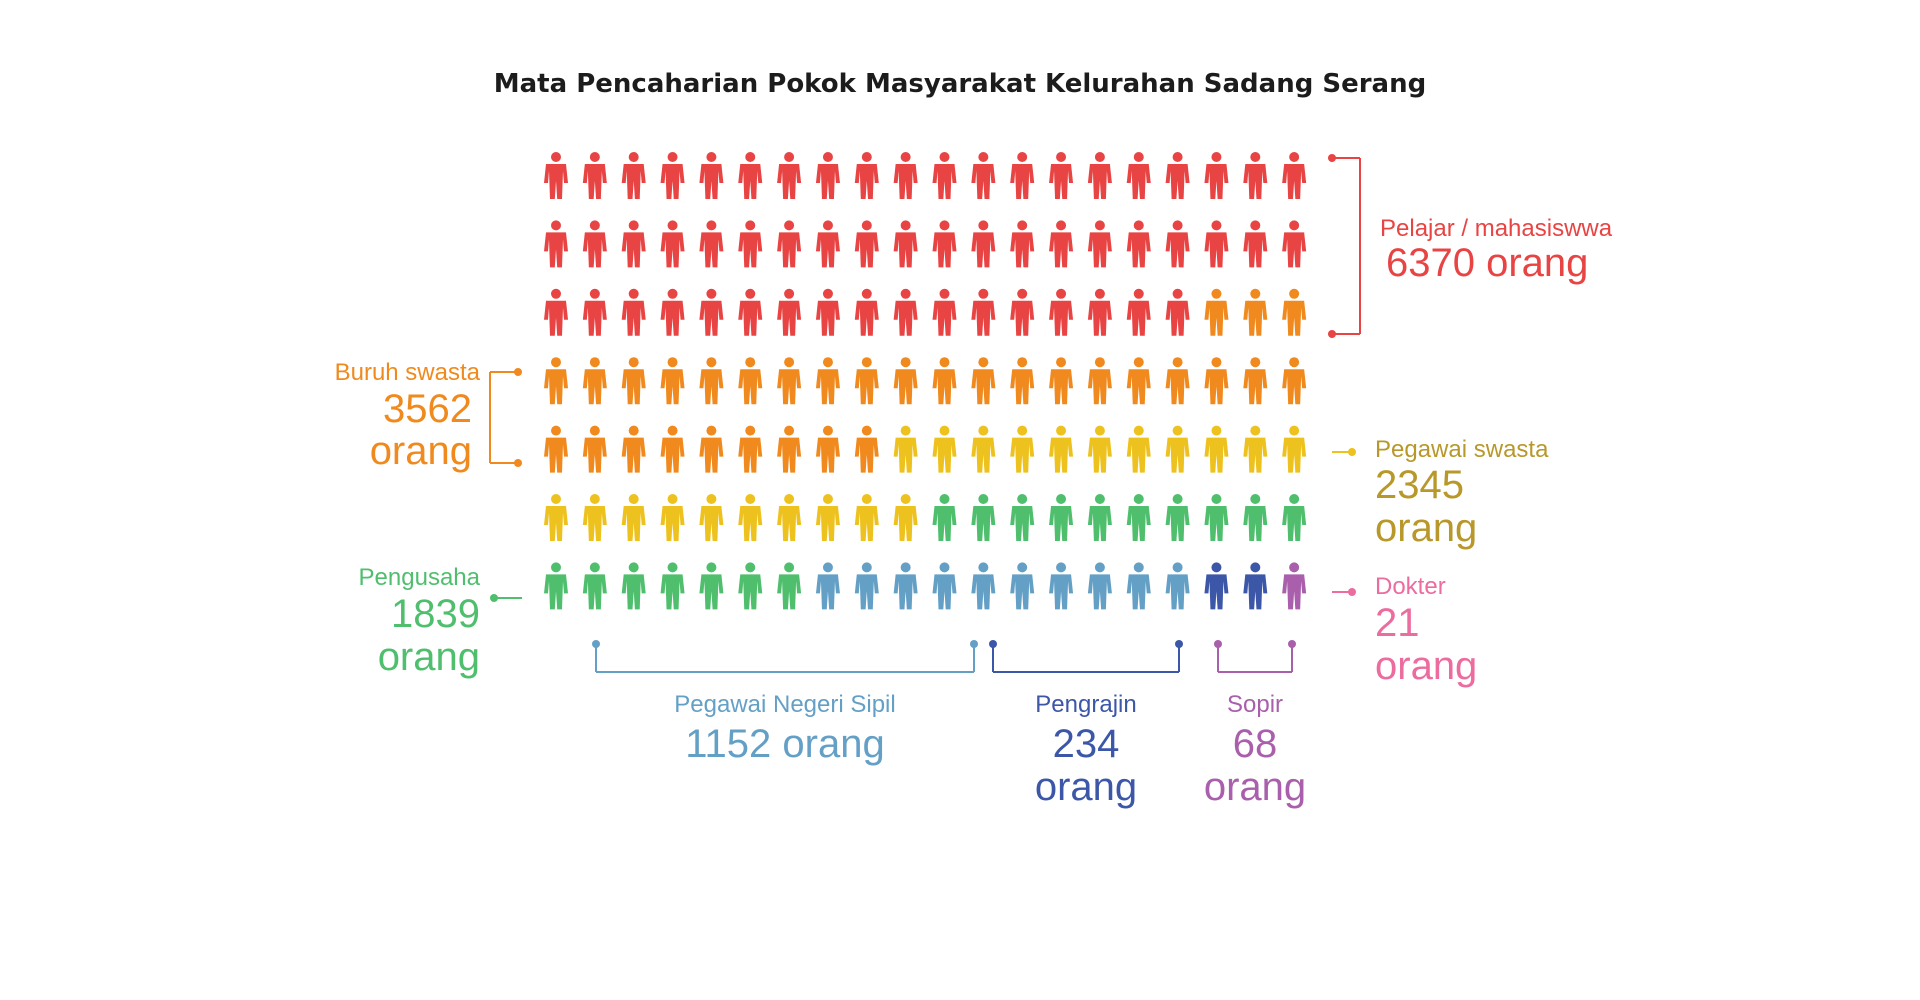 This screenshot has width=1920, height=1000. What do you see at coordinates (429, 657) in the screenshot?
I see `unit-pengusaha: orang` at bounding box center [429, 657].